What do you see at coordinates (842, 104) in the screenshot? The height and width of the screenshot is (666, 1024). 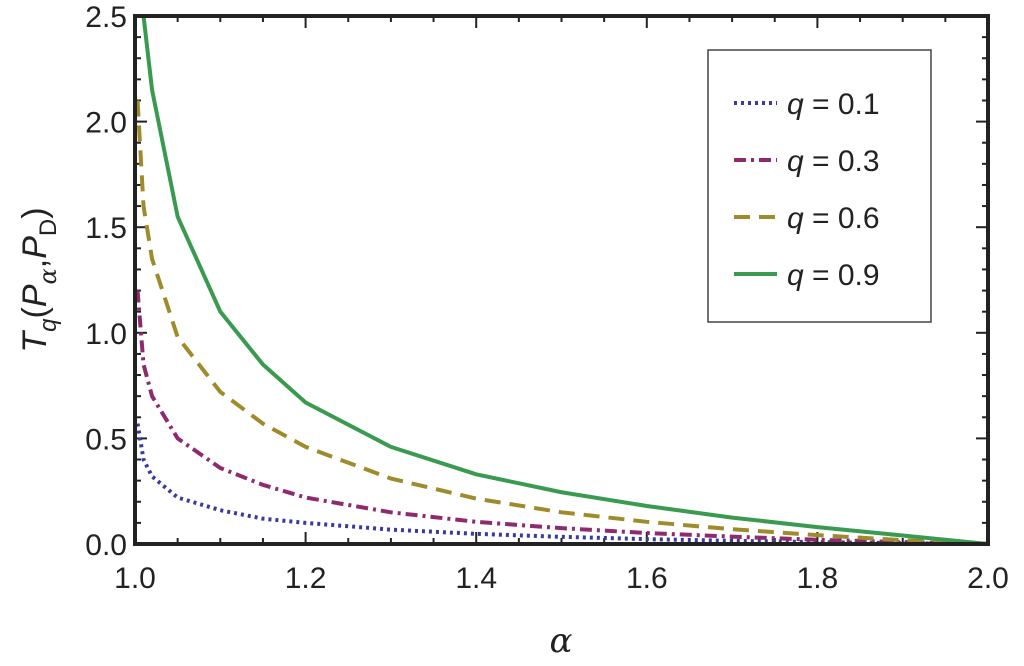 I see `legend-value: = 0.1` at bounding box center [842, 104].